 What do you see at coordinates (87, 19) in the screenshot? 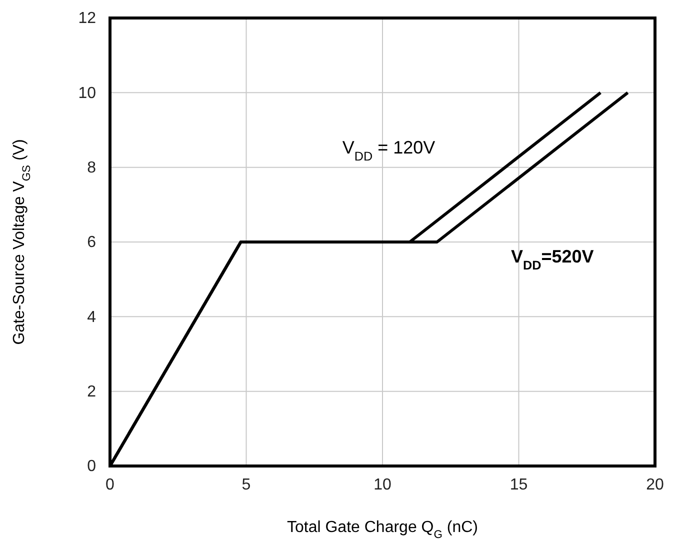
I see `y-tick-label: 12` at bounding box center [87, 19].